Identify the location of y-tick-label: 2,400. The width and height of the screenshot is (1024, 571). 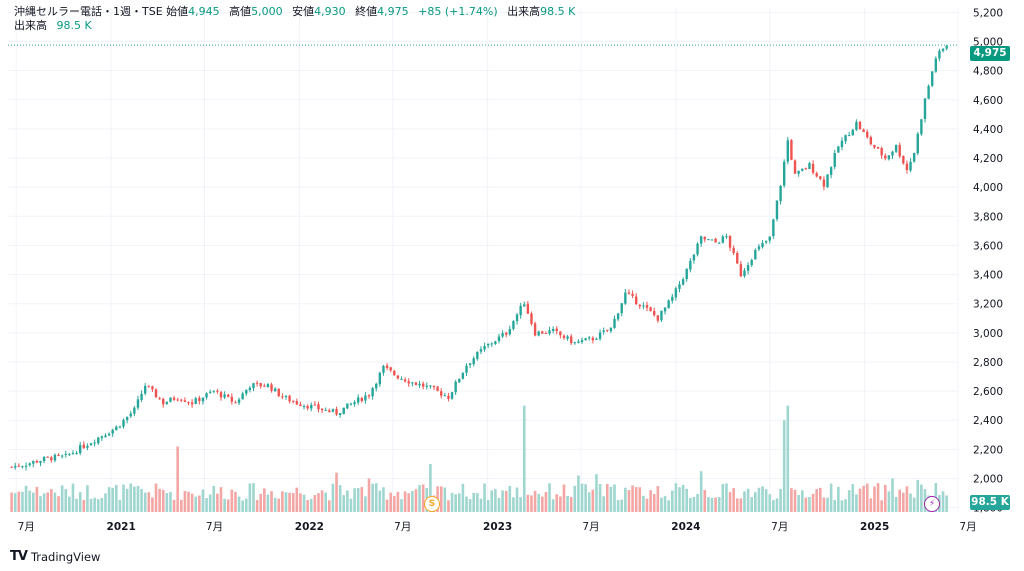
(988, 421).